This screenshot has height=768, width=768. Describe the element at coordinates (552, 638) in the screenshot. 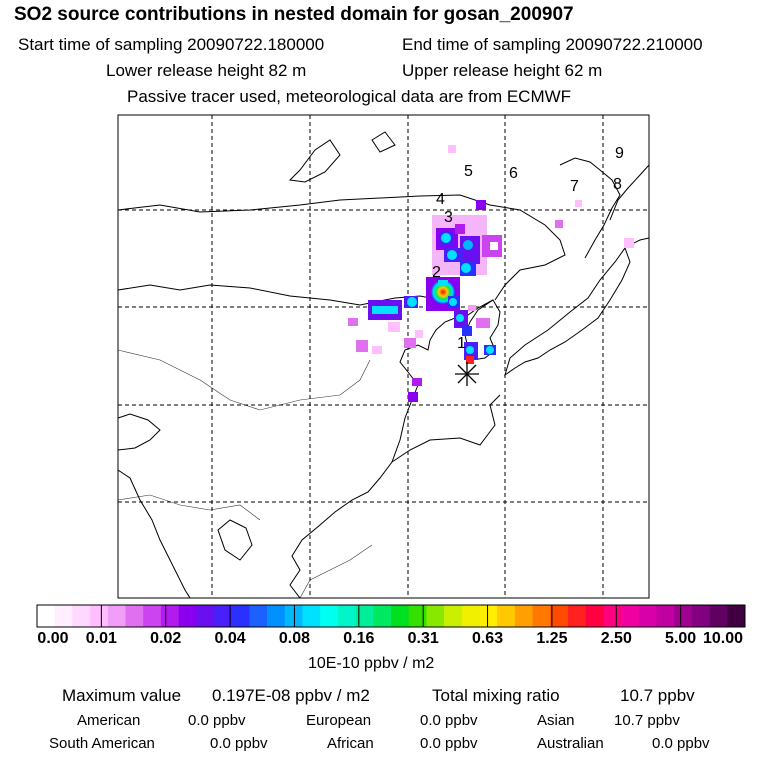

I see `colorbar-tick-label: 1.25` at that location.